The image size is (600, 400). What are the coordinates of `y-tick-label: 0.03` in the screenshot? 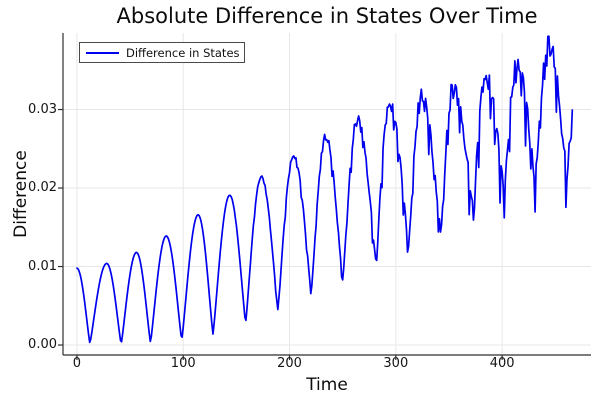 It's located at (42, 109).